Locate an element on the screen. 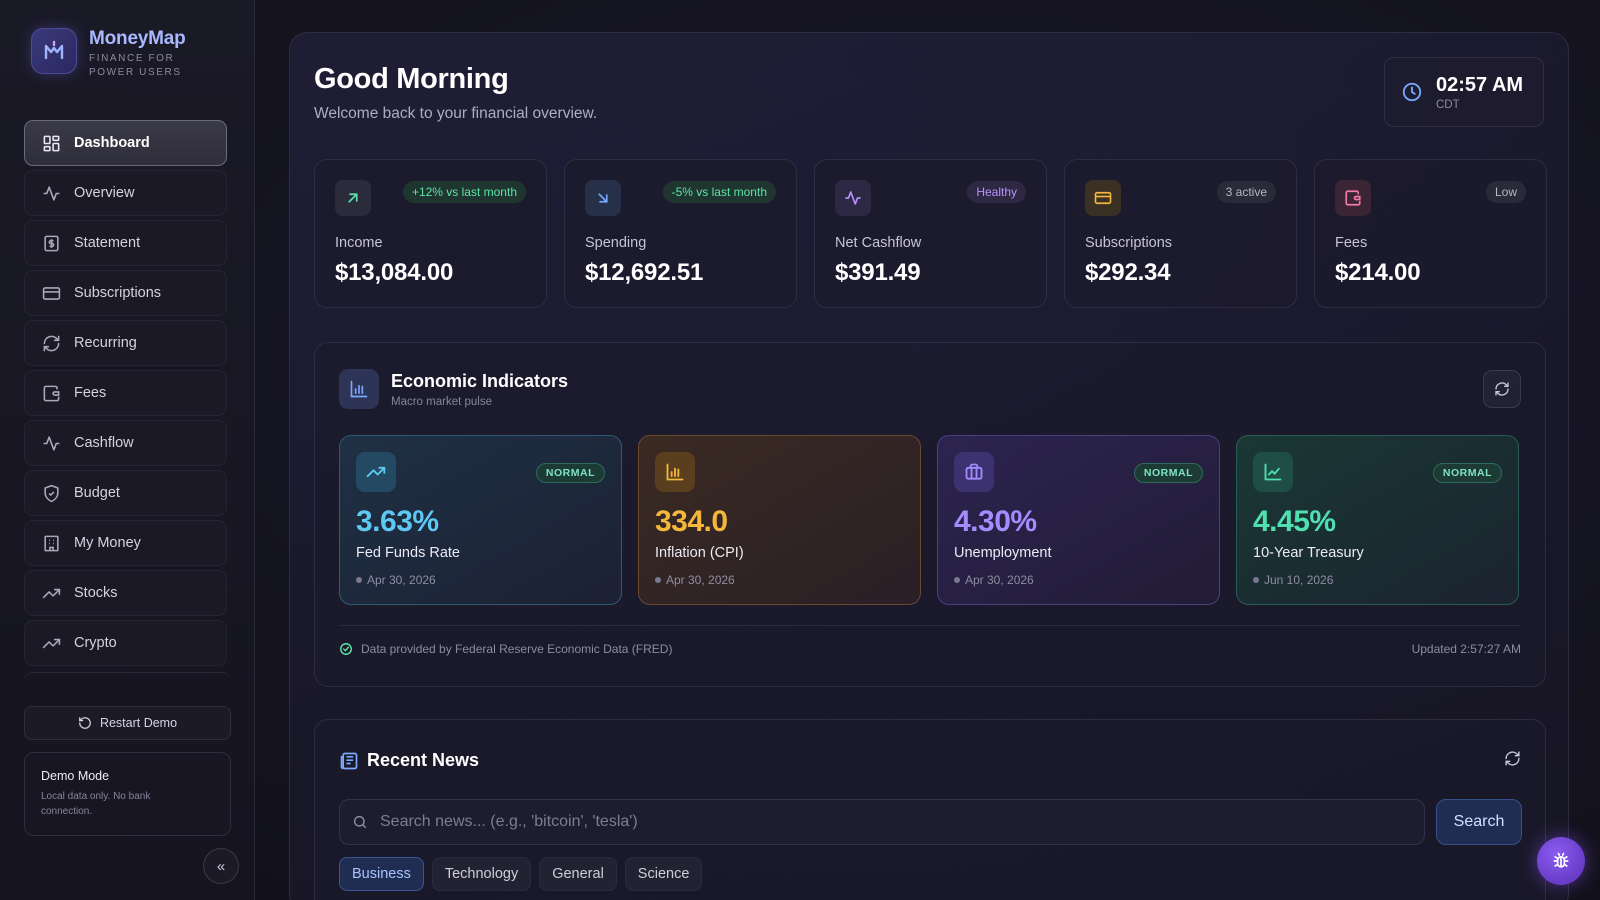  search-button: Search is located at coordinates (1479, 822).